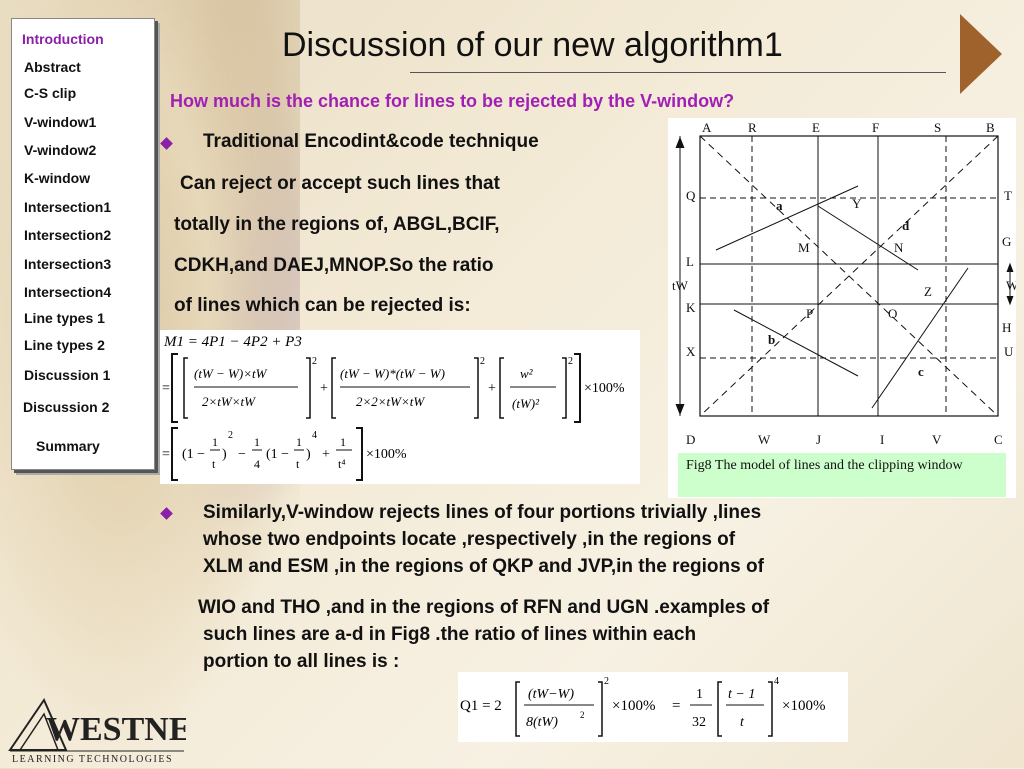 The height and width of the screenshot is (769, 1024). What do you see at coordinates (301, 661) in the screenshot?
I see `para2-line3: portion to all lines is :` at bounding box center [301, 661].